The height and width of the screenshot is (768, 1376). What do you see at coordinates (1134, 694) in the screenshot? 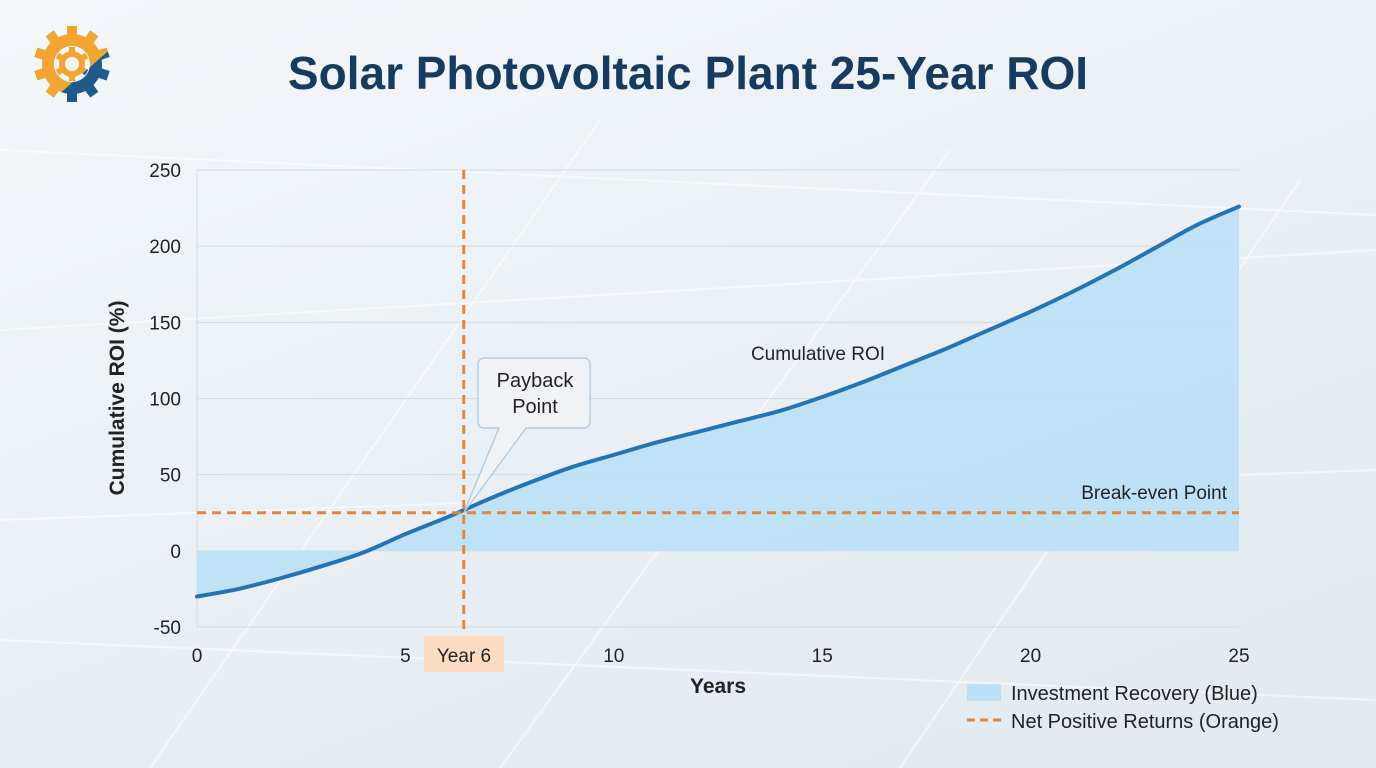
I see `legend-label: Investment Recovery (Blue)` at bounding box center [1134, 694].